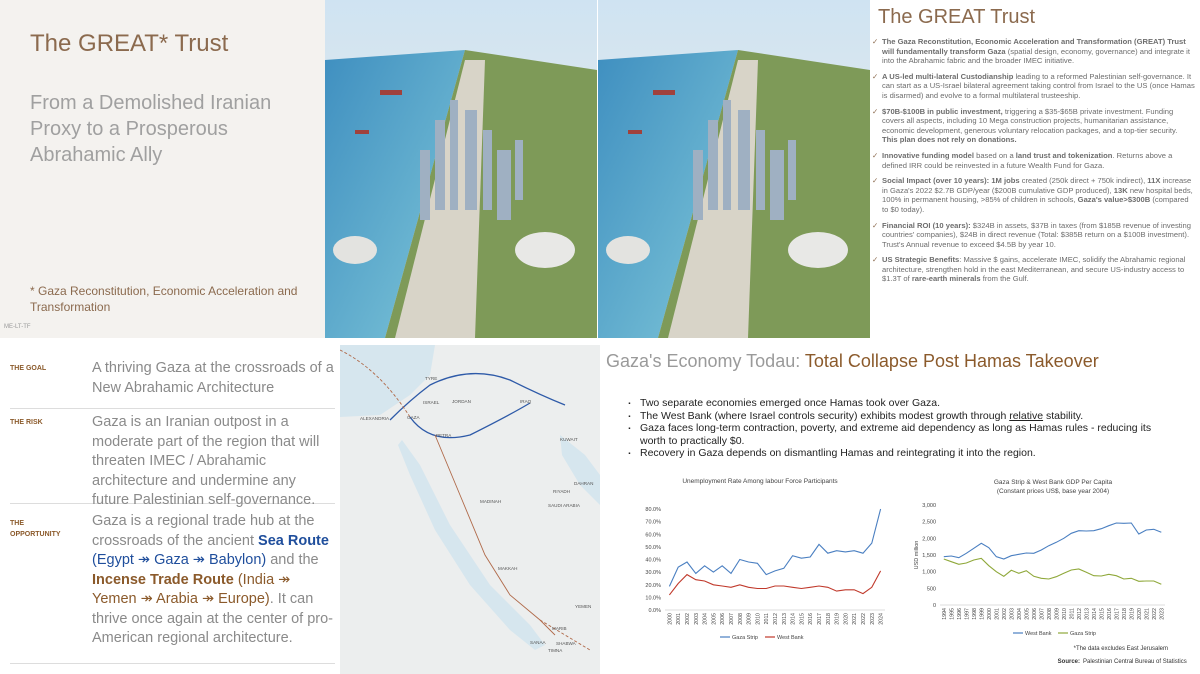 The height and width of the screenshot is (674, 1200). Describe the element at coordinates (929, 523) in the screenshot. I see `y-tick-label: 2,500` at that location.